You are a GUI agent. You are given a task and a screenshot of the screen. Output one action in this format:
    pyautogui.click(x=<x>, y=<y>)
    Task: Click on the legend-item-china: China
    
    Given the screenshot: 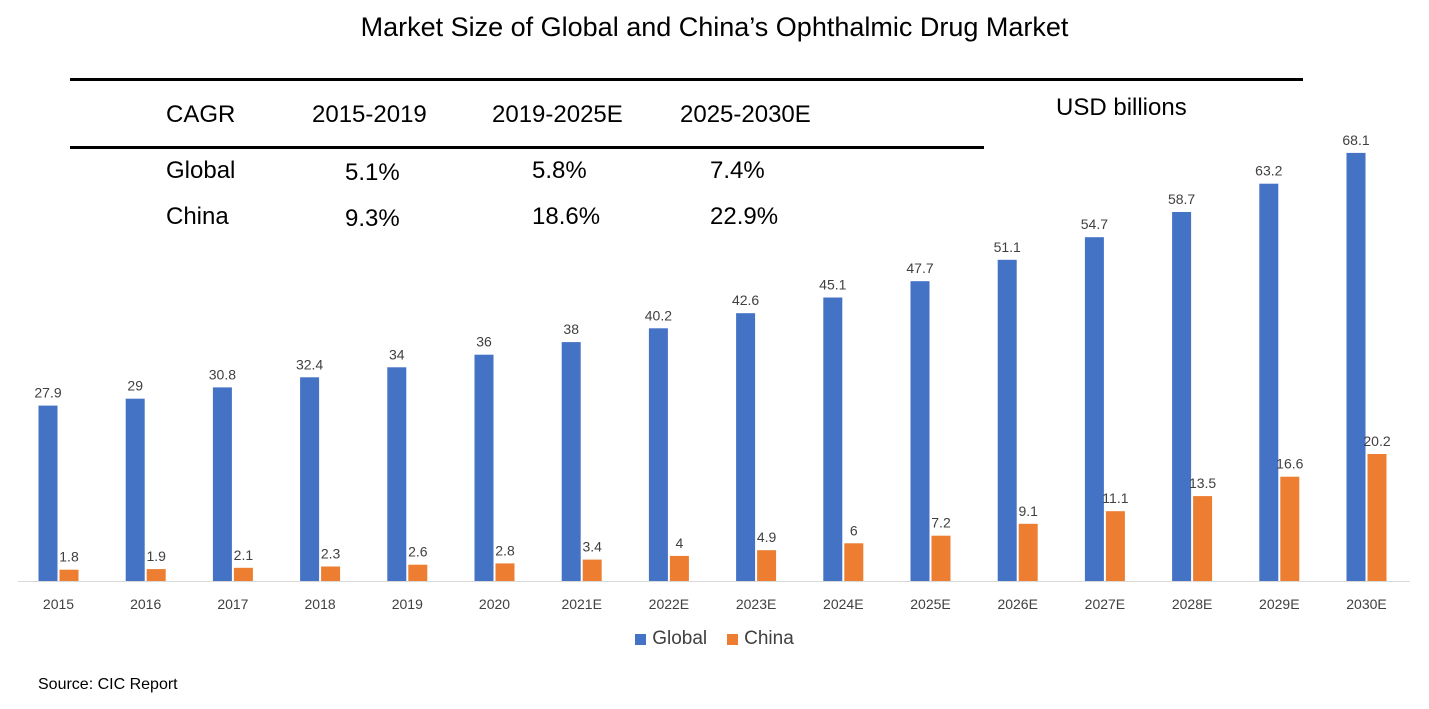 What is the action you would take?
    pyautogui.click(x=760, y=639)
    